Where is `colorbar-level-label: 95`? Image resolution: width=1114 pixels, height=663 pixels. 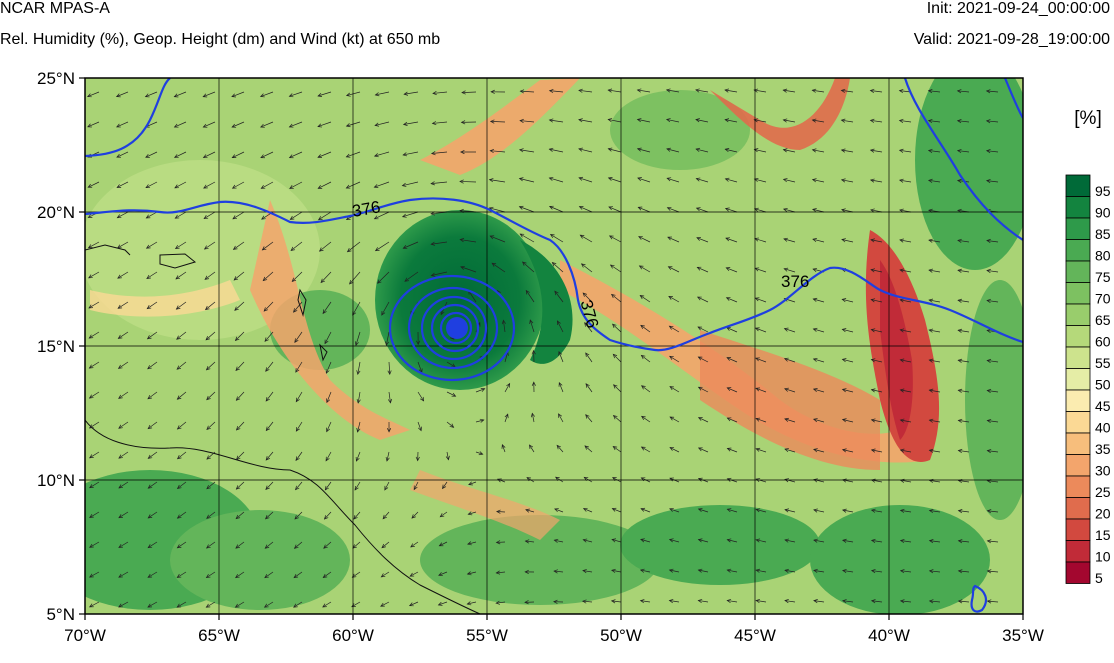
colorbar-level-label: 95 is located at coordinates (1103, 191).